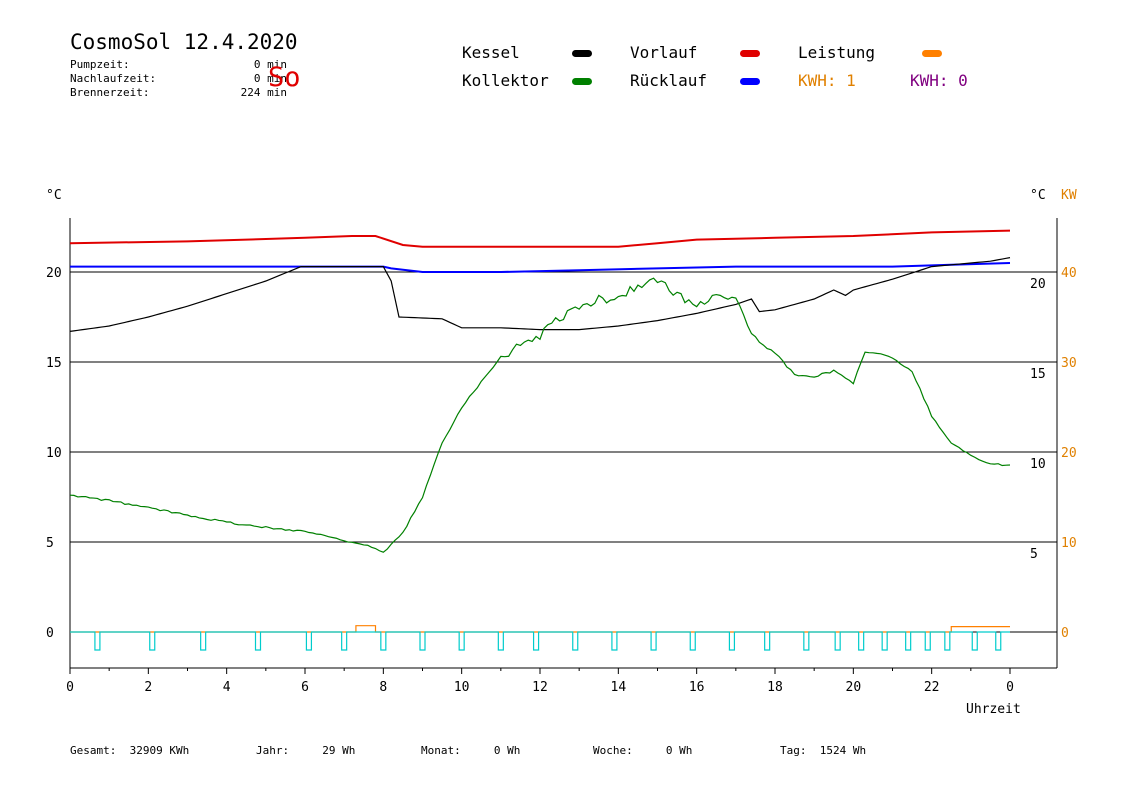 Image resolution: width=1148 pixels, height=812 pixels. Describe the element at coordinates (148, 687) in the screenshot. I see `x-tick-label: 2` at that location.